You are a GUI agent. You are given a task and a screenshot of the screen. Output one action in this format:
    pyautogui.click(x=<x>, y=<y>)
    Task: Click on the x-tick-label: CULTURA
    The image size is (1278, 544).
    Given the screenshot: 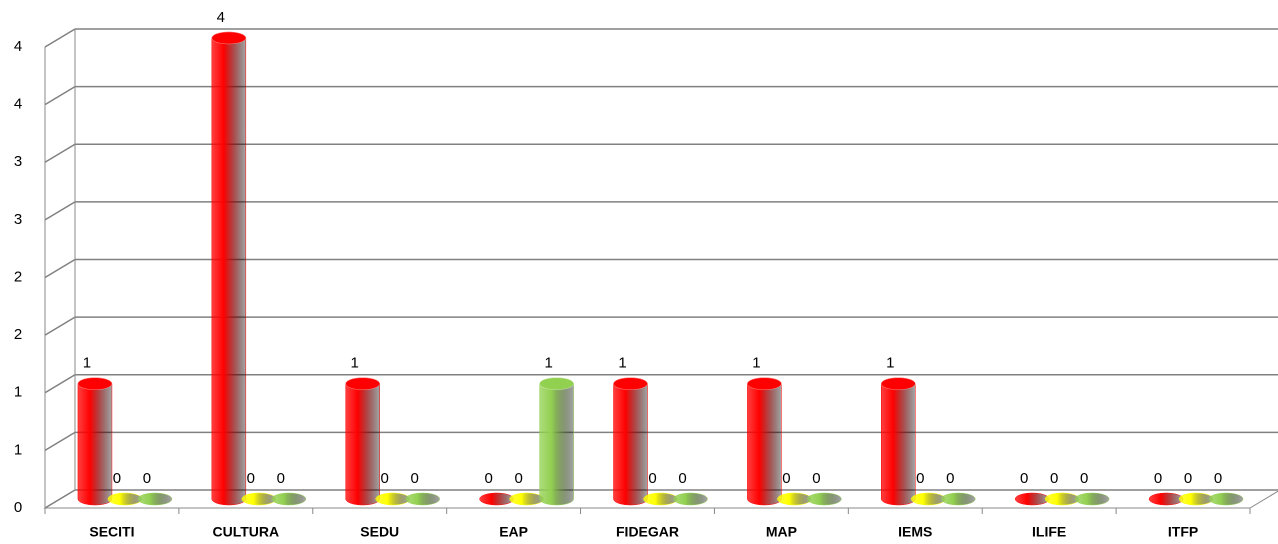 What is the action you would take?
    pyautogui.click(x=246, y=532)
    